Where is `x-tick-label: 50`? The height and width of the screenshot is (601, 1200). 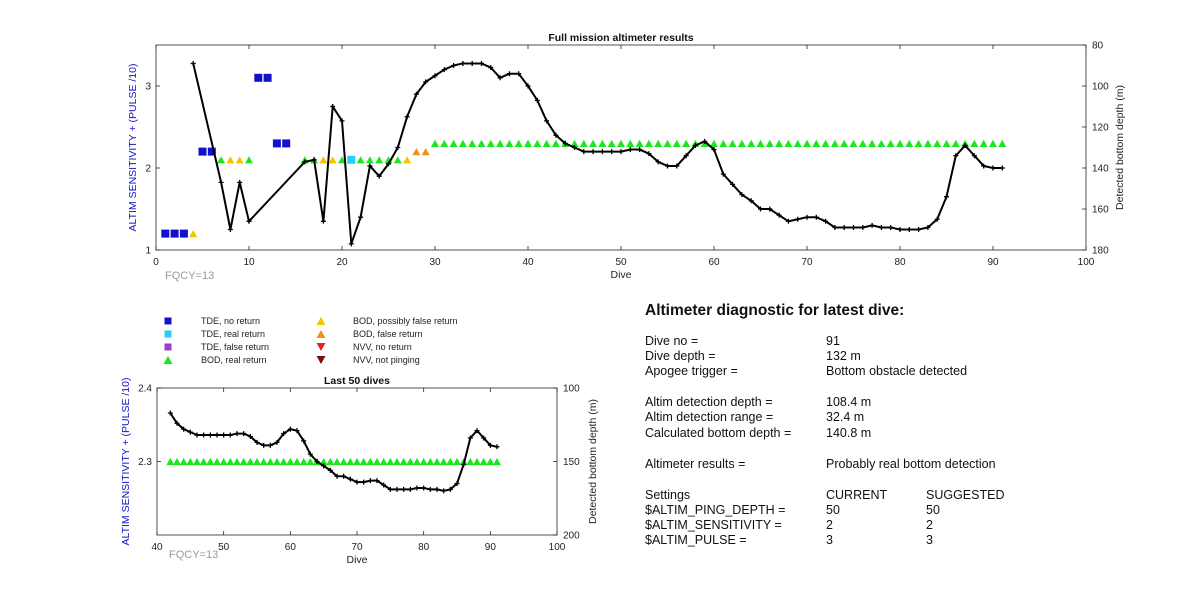
x-tick-label: 50 is located at coordinates (621, 262).